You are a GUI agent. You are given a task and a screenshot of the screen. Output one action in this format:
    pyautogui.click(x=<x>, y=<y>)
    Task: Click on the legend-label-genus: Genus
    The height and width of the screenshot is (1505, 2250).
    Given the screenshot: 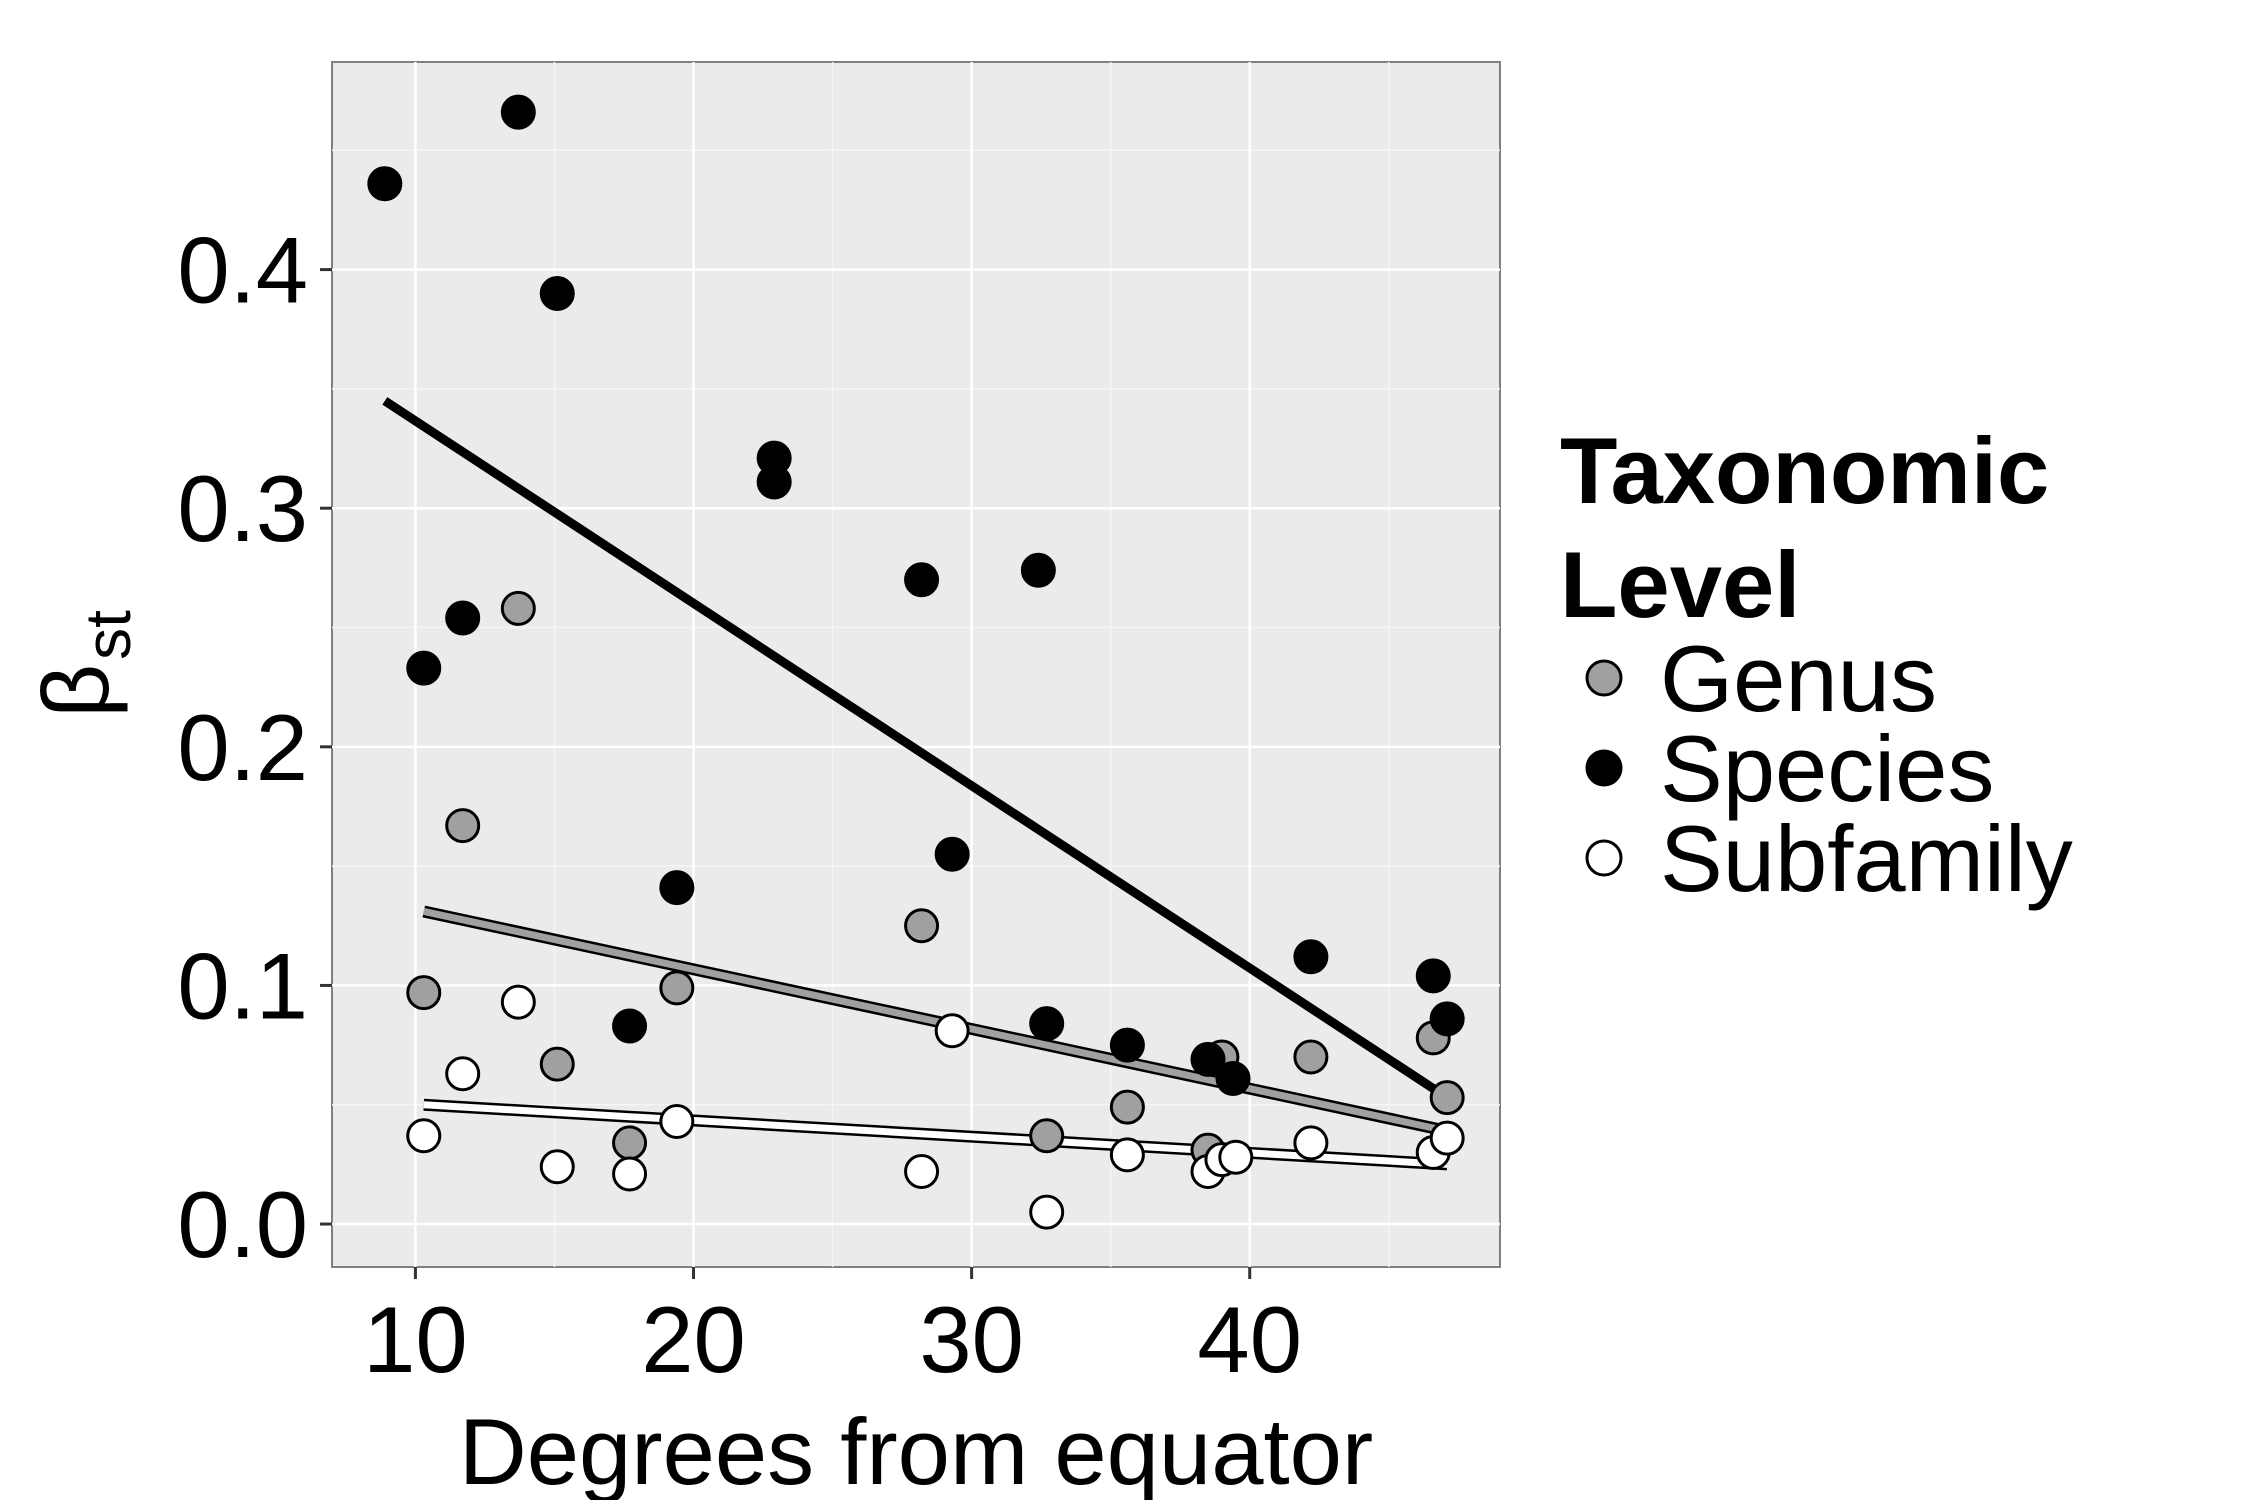 What is the action you would take?
    pyautogui.click(x=1798, y=678)
    